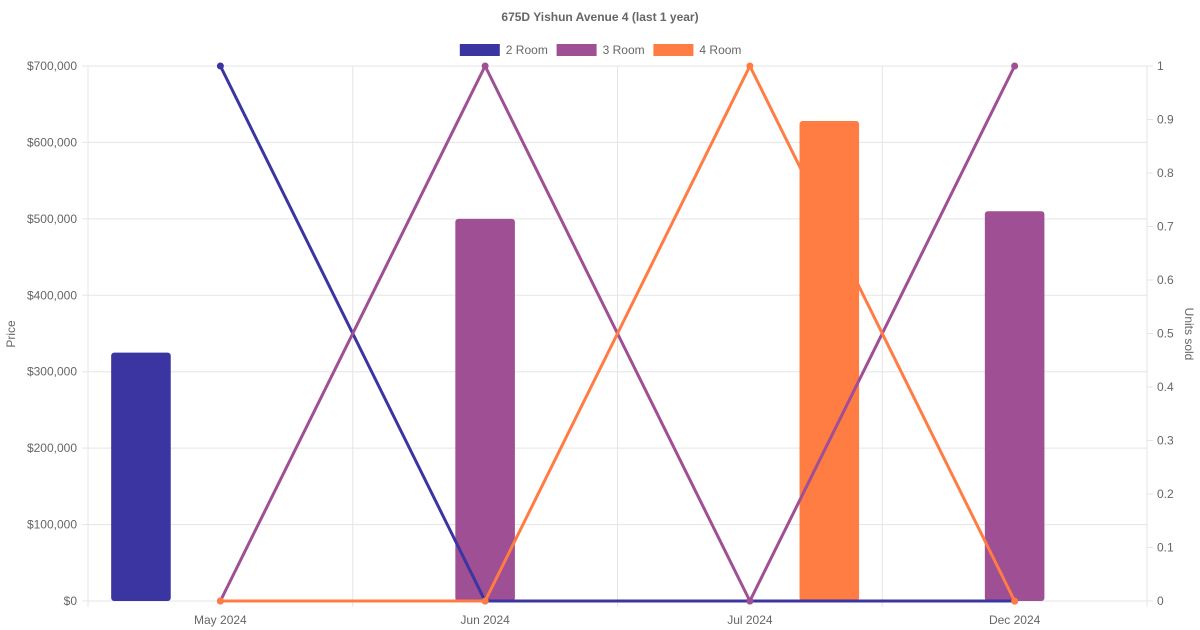  Describe the element at coordinates (52, 219) in the screenshot. I see `left-tick-label: $500,000` at that location.